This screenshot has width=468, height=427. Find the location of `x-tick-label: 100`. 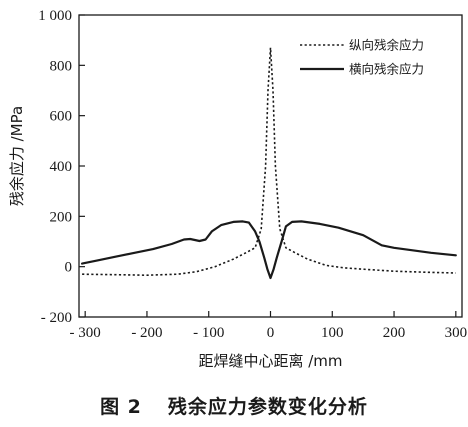

x-tick-label: 100 is located at coordinates (332, 333).